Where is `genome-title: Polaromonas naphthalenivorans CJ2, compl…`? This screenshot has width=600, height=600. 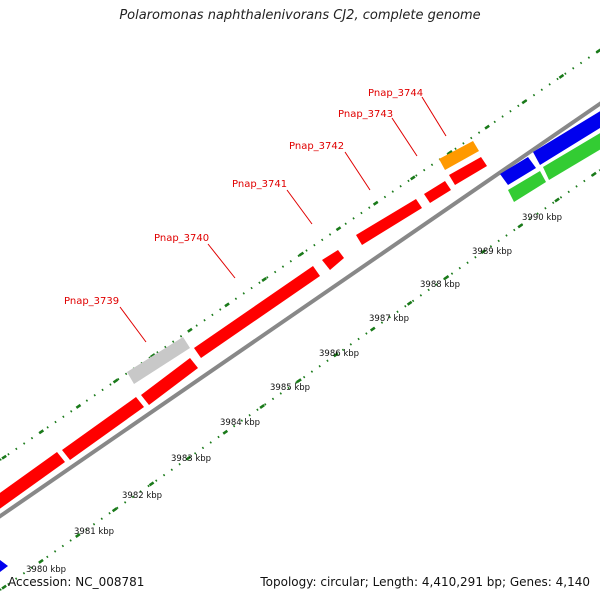 genome-title: Polaromonas naphthalenivorans CJ2, compl… is located at coordinates (300, 15).